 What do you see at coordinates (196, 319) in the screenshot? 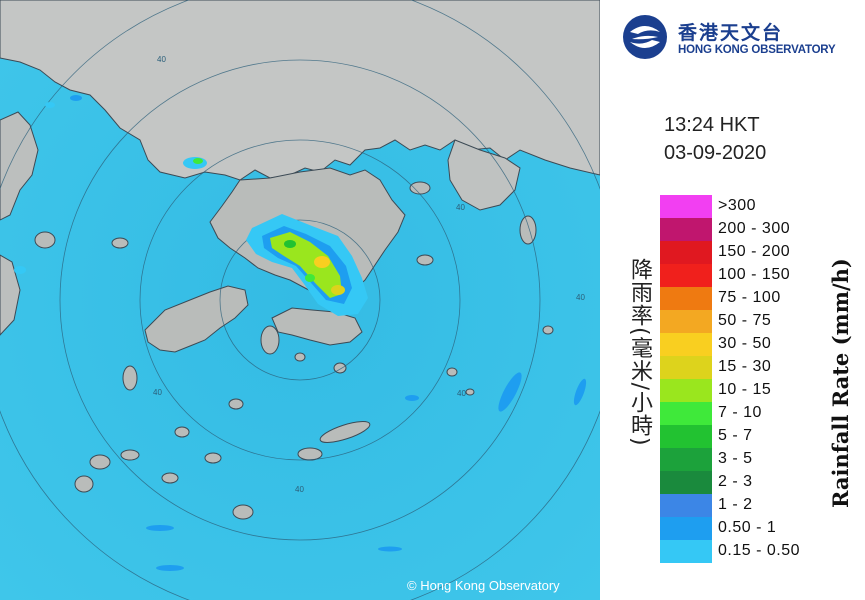
I see `lantau-island` at bounding box center [196, 319].